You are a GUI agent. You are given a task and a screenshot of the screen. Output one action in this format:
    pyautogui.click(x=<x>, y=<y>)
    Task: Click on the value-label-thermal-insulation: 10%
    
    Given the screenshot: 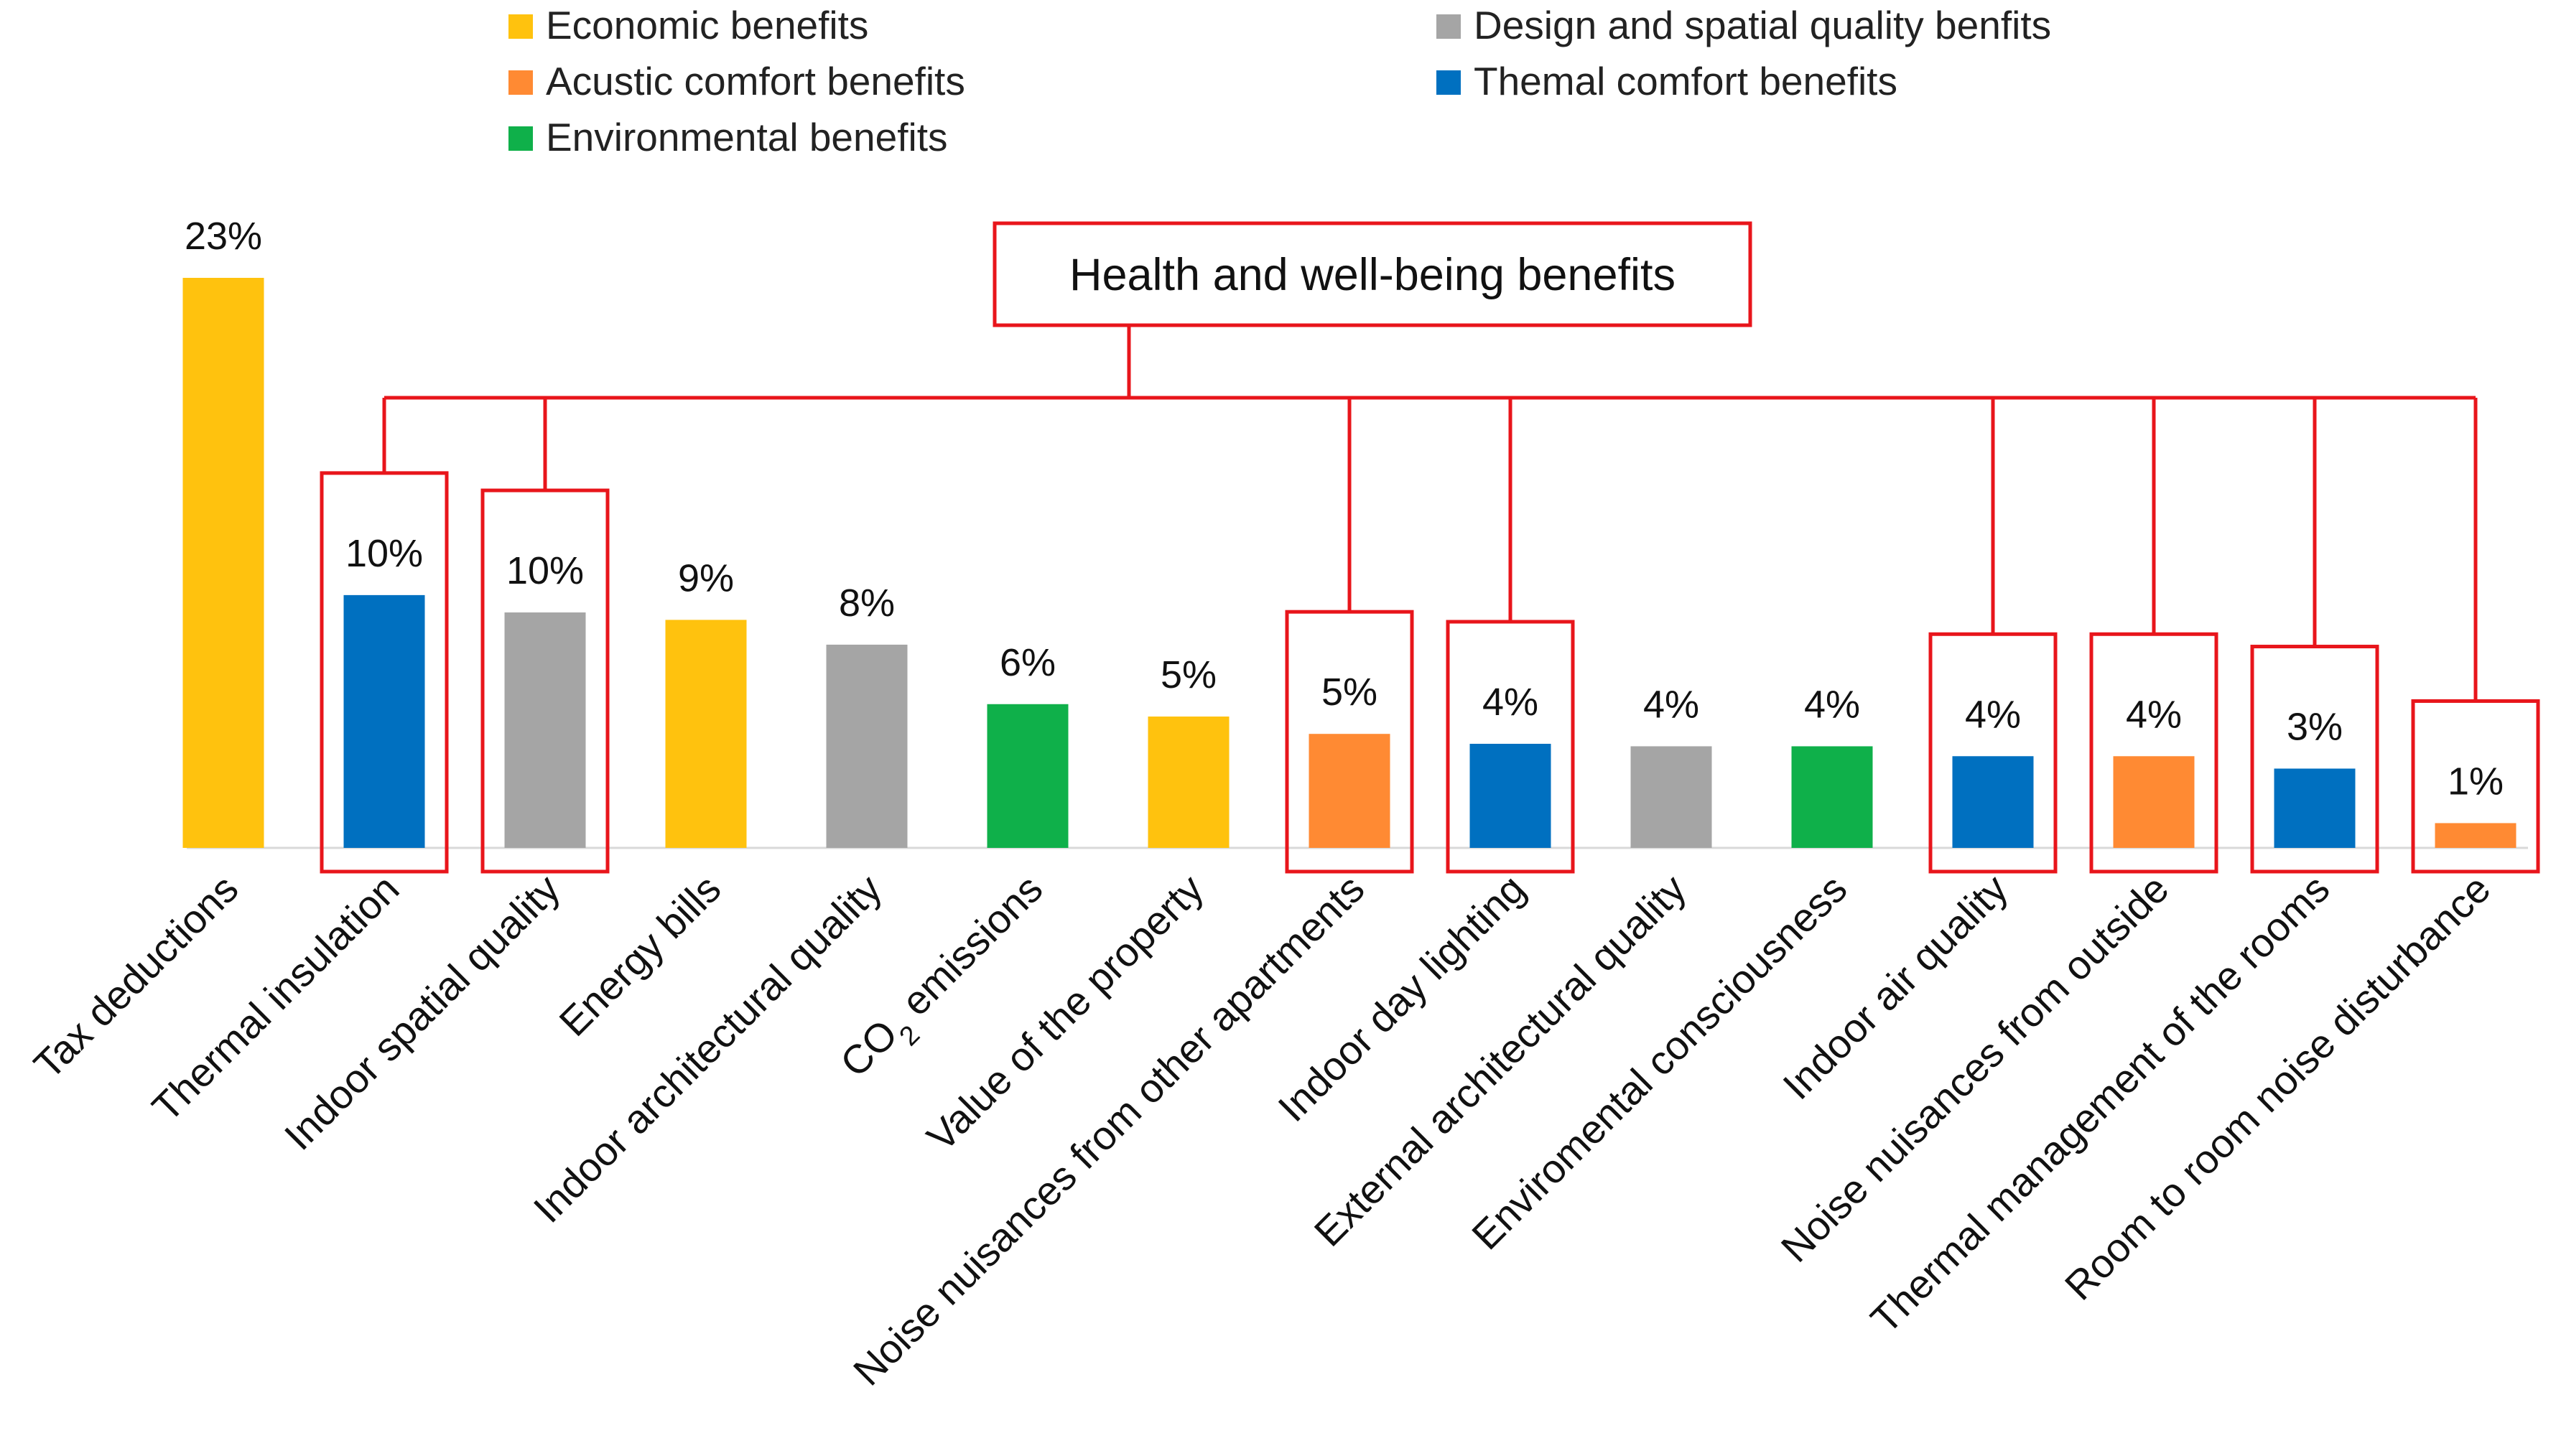 What is the action you would take?
    pyautogui.click(x=384, y=553)
    